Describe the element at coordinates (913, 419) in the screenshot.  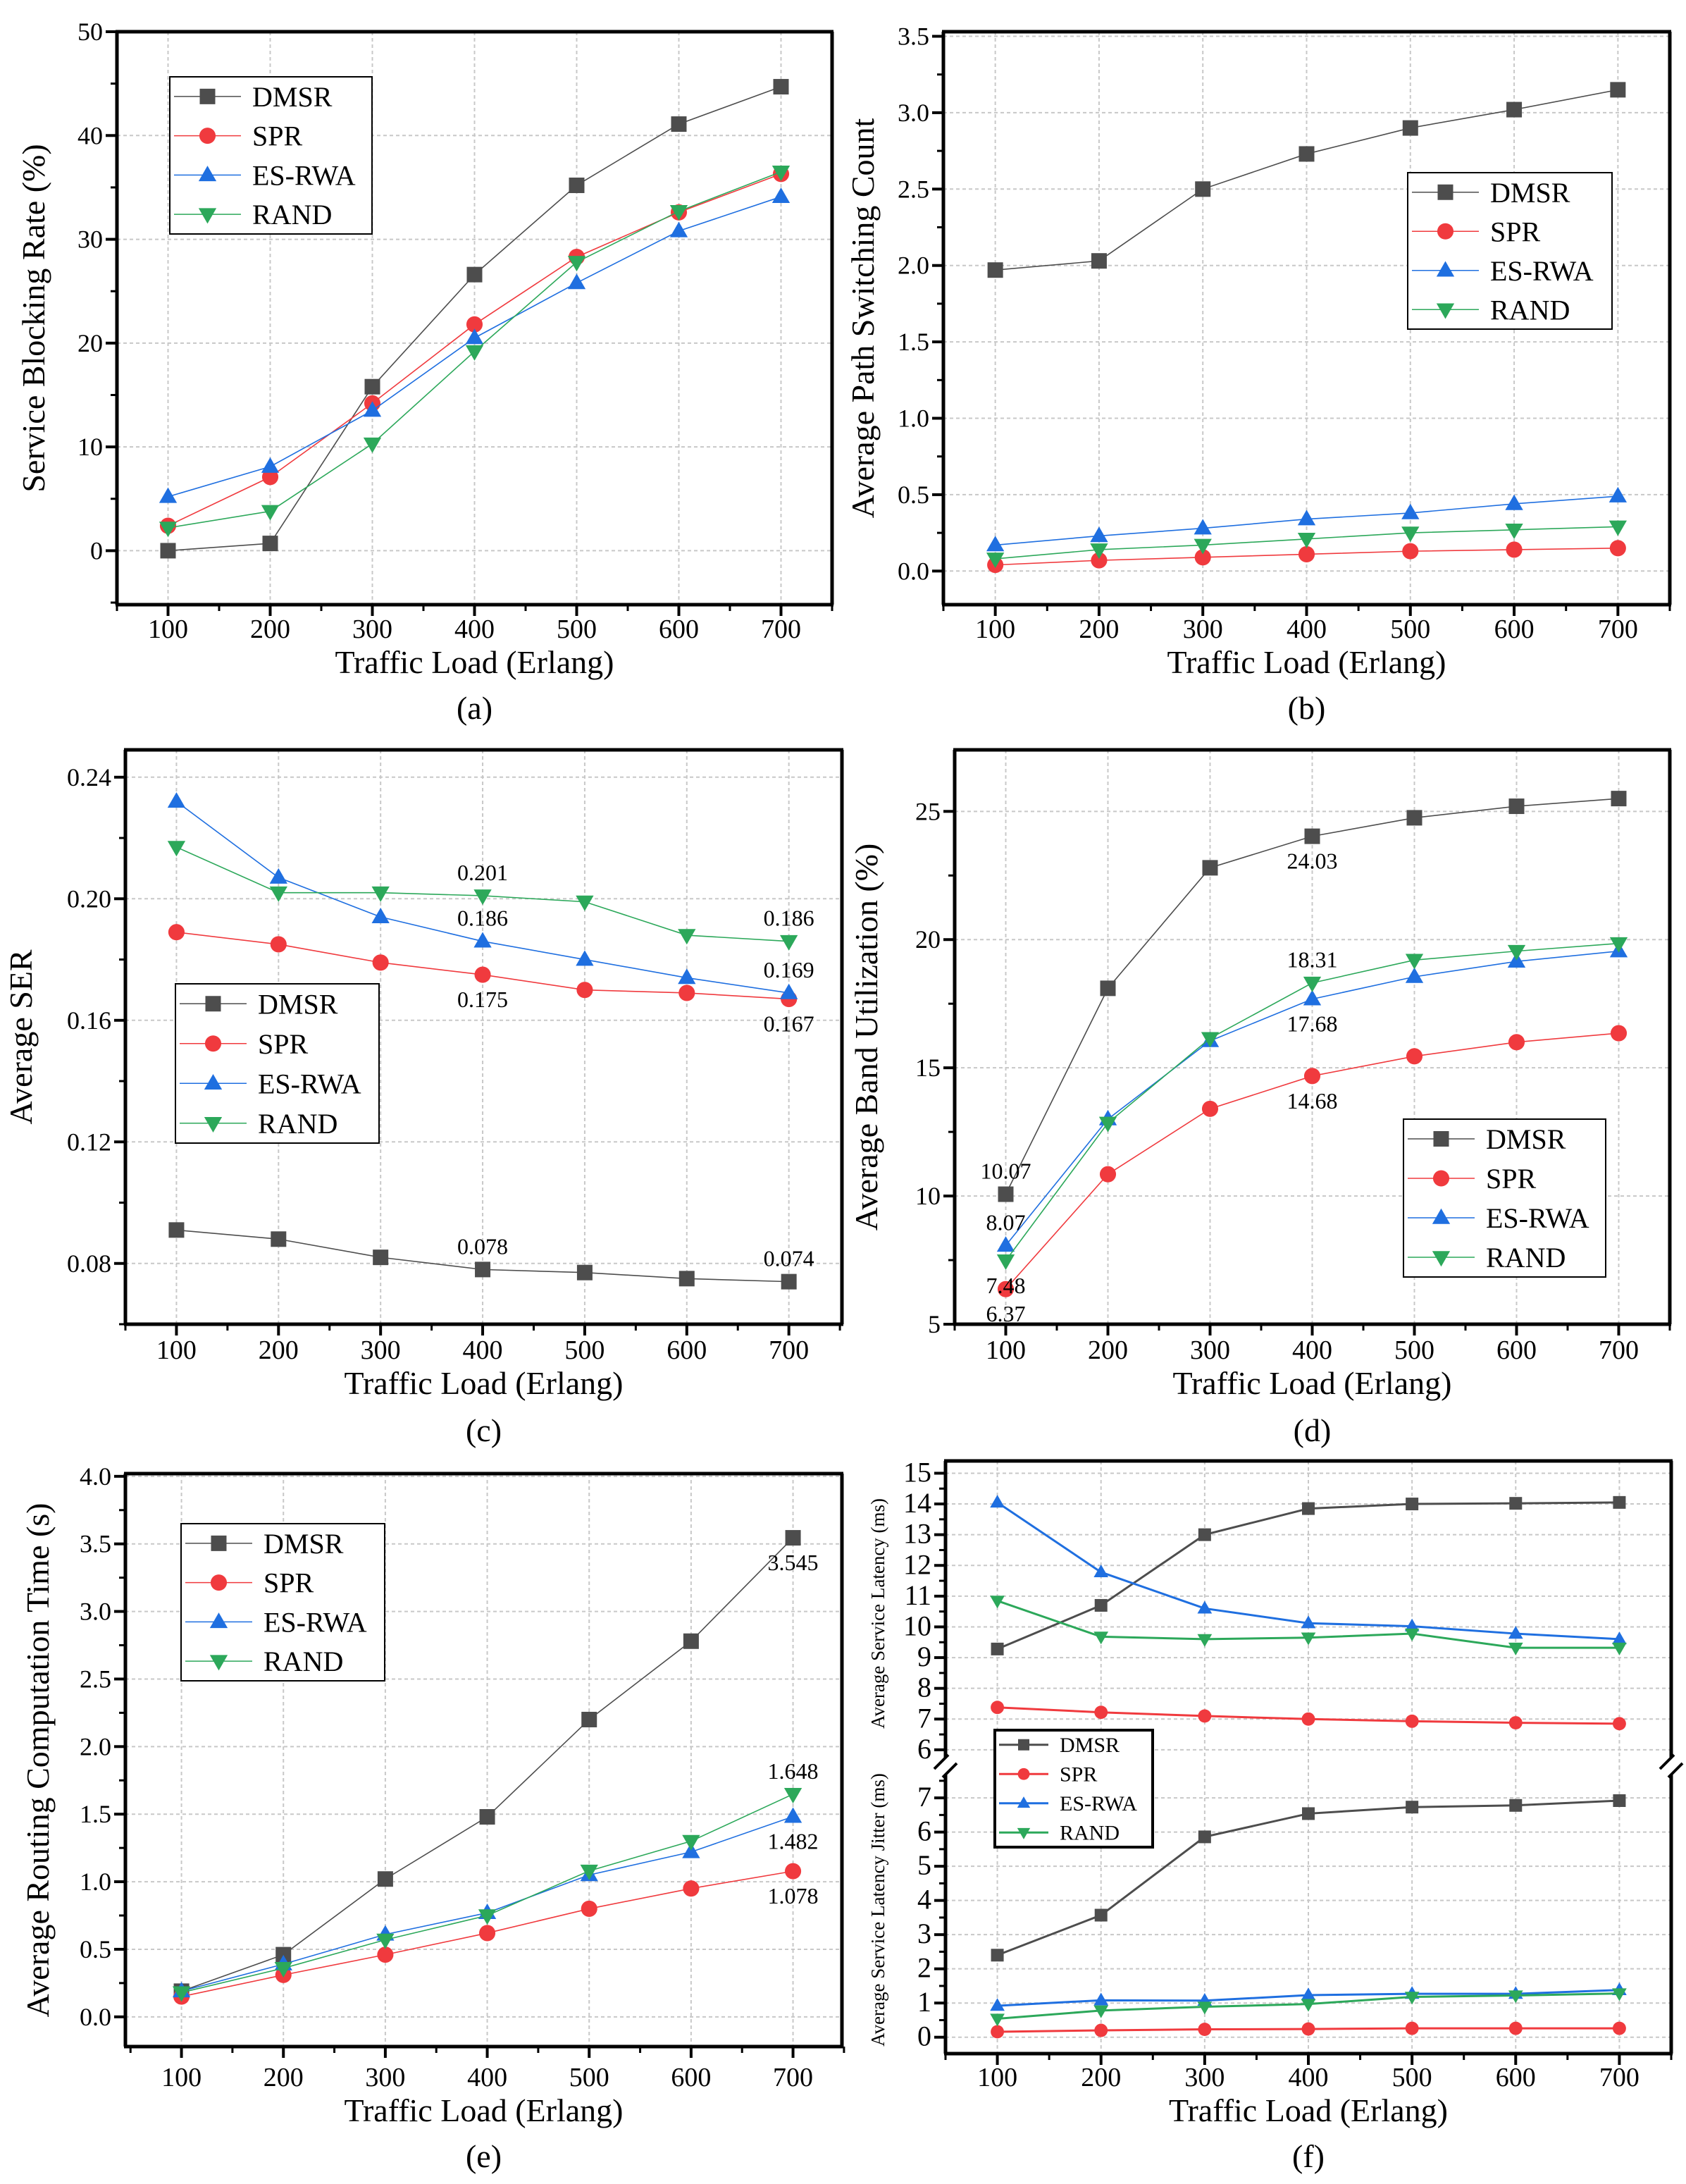
I see `y-tick-label: 1.0` at that location.